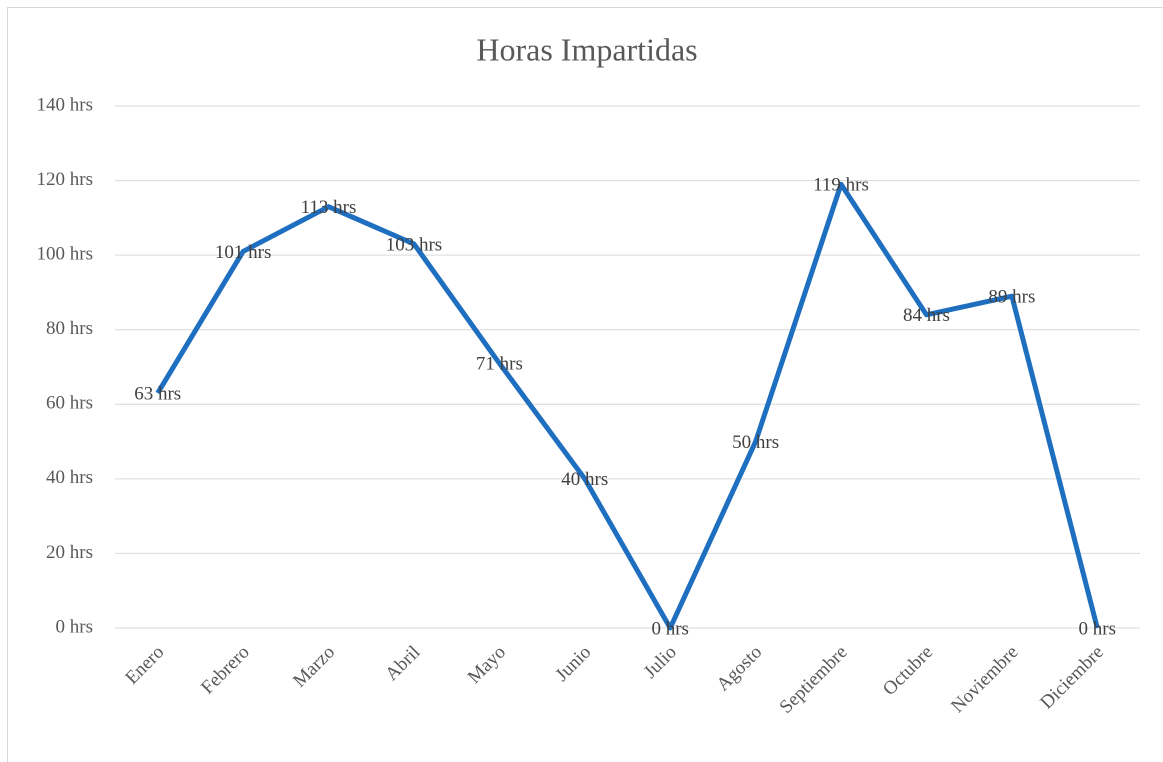  Describe the element at coordinates (487, 665) in the screenshot. I see `x-tick-label: Mayo` at that location.